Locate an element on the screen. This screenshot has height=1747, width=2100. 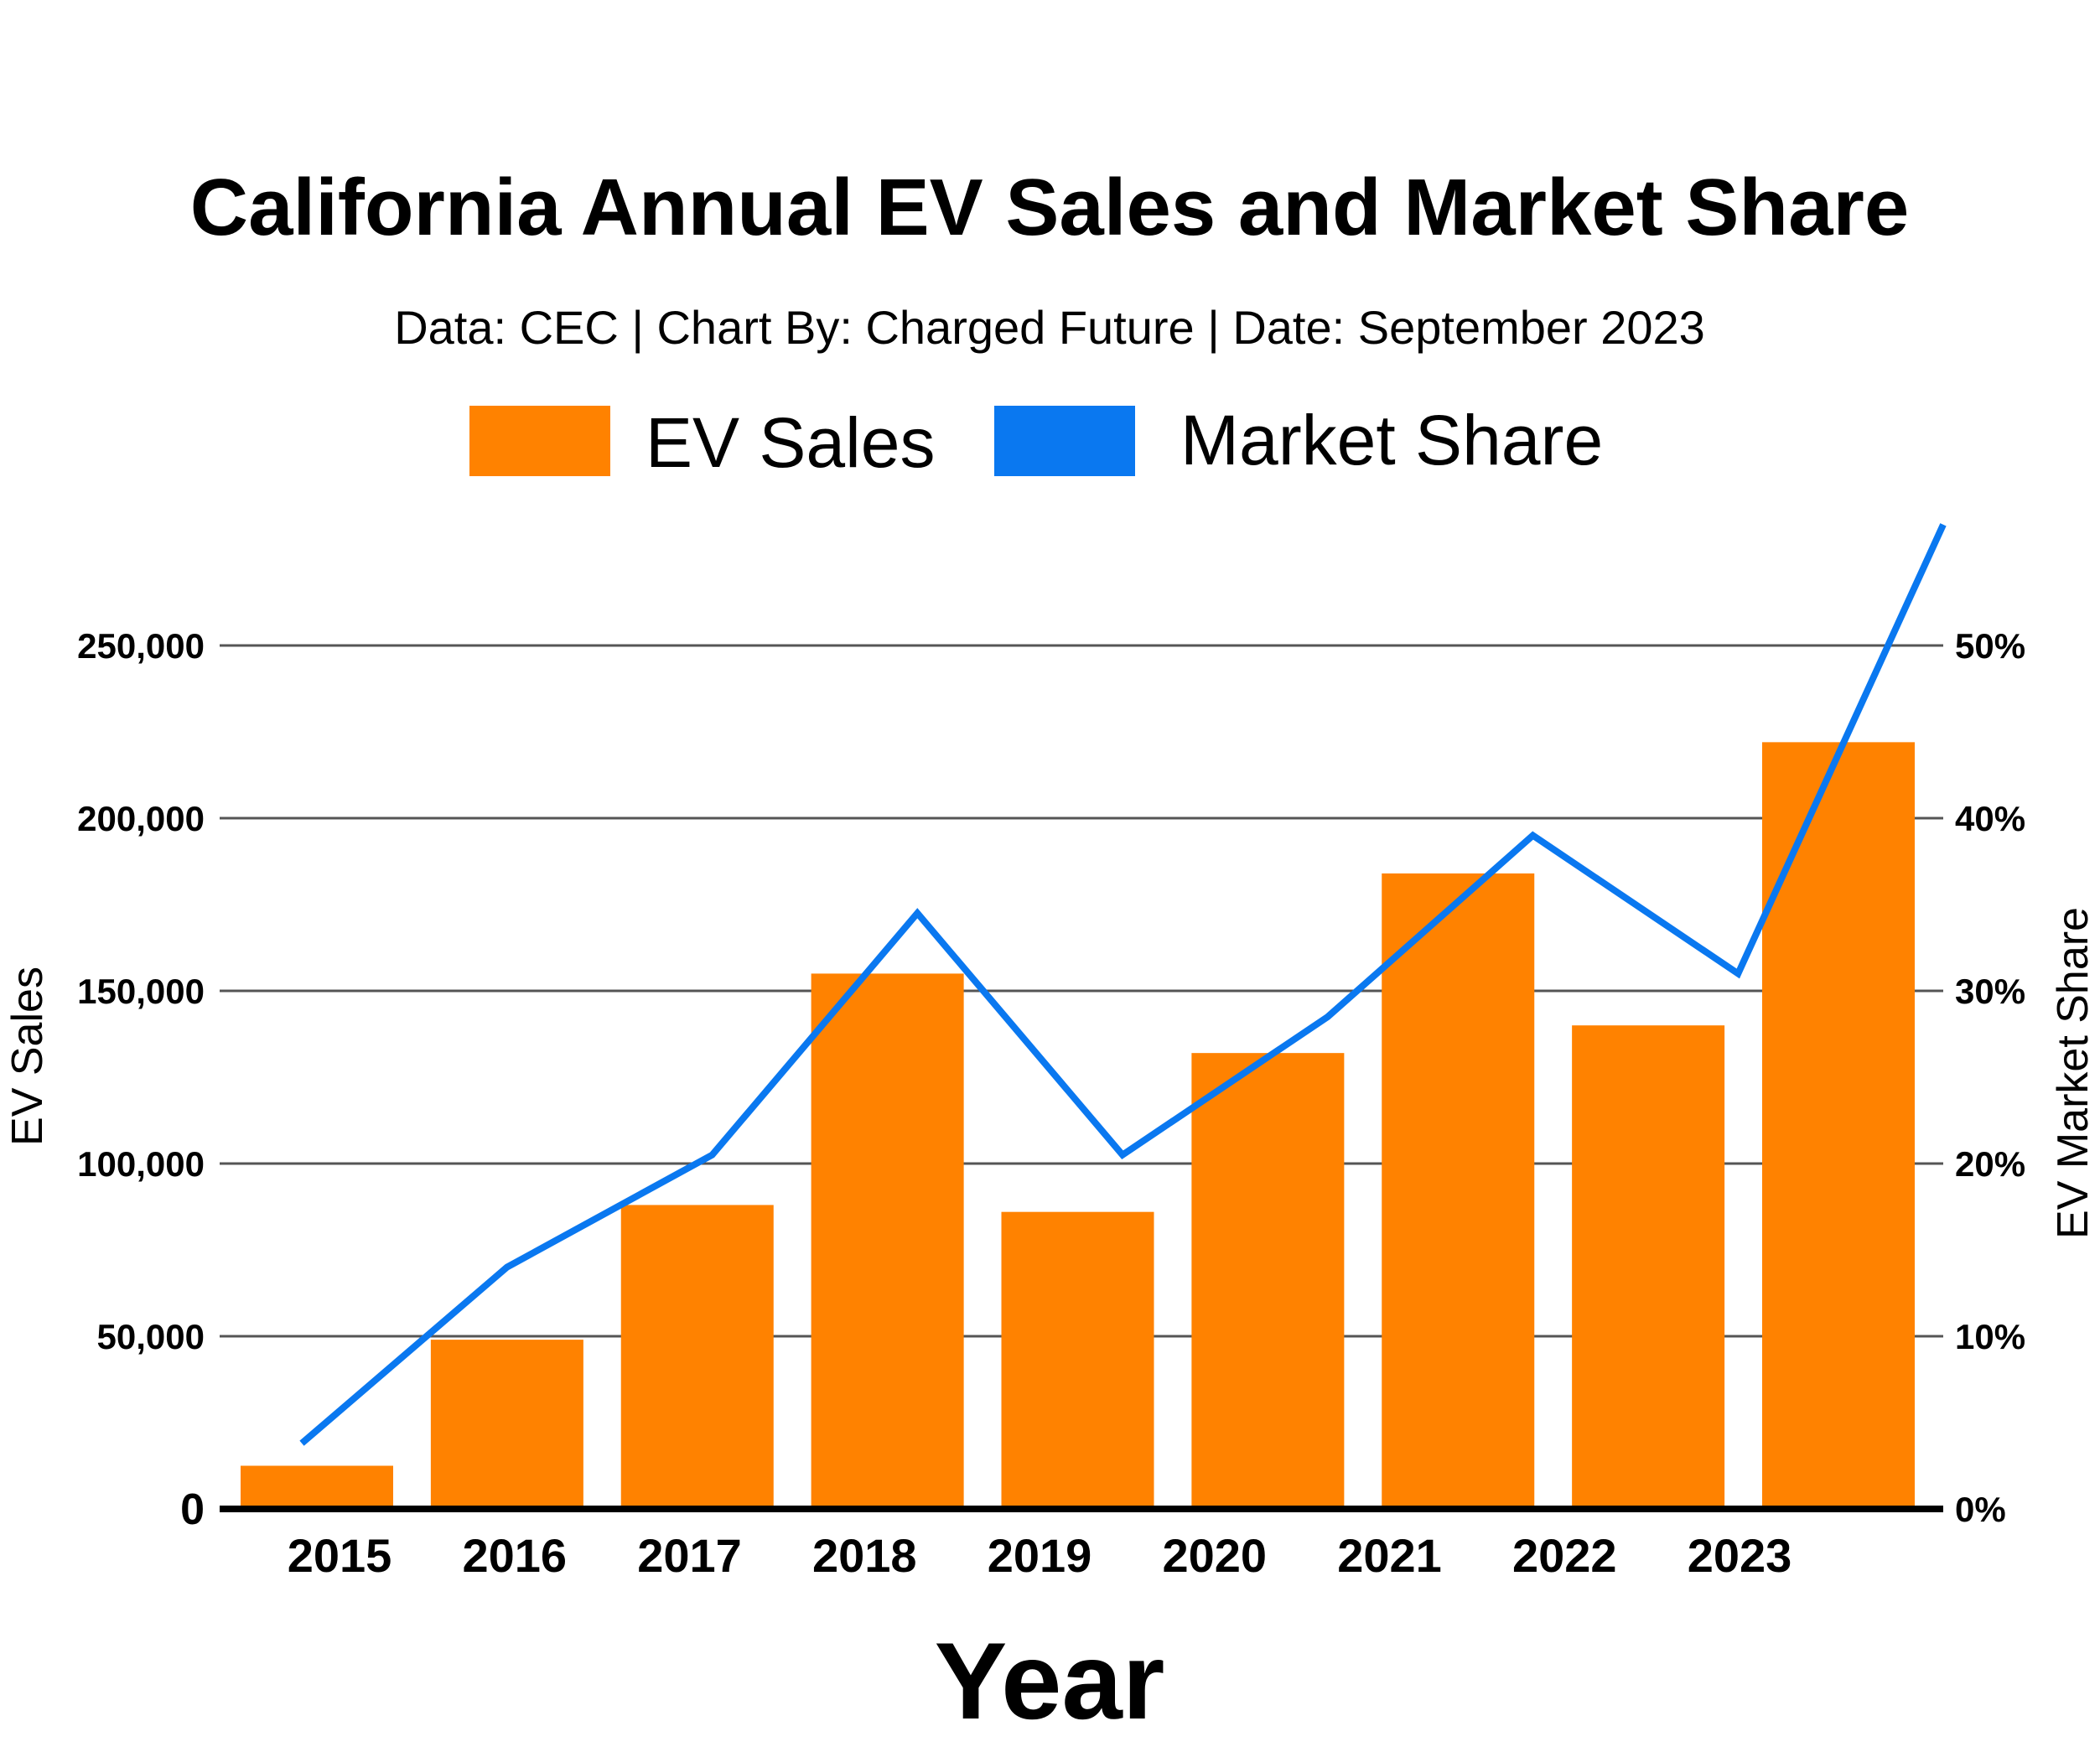
x-axis-ticks: 2015 2016 2017 2018 2019 2020 2021 2022 2023 is located at coordinates (1040, 1555).